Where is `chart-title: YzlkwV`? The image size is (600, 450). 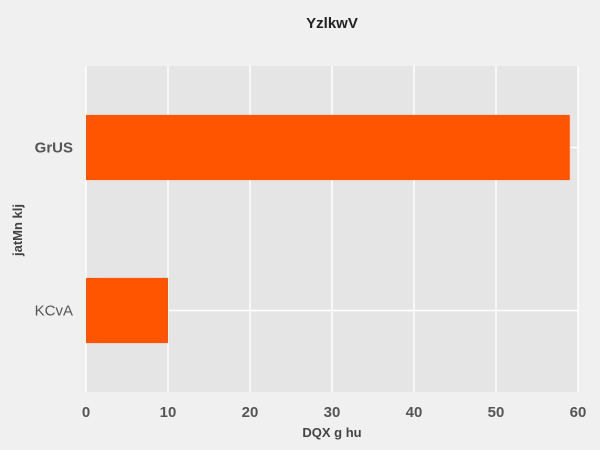
chart-title: YzlkwV is located at coordinates (332, 23).